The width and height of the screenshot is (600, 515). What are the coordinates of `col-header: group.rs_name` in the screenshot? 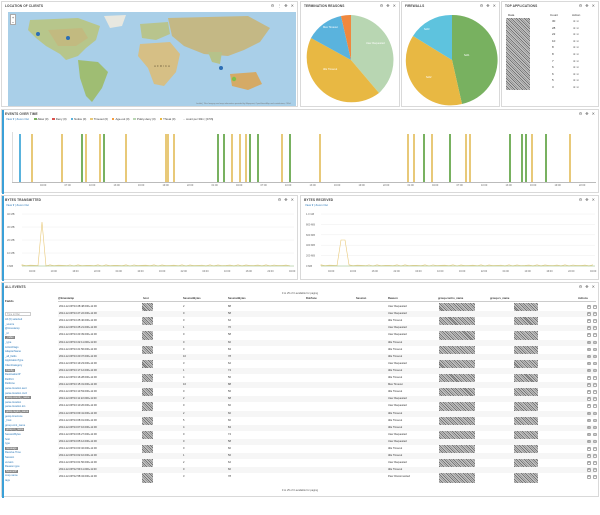 It's located at (500, 298).